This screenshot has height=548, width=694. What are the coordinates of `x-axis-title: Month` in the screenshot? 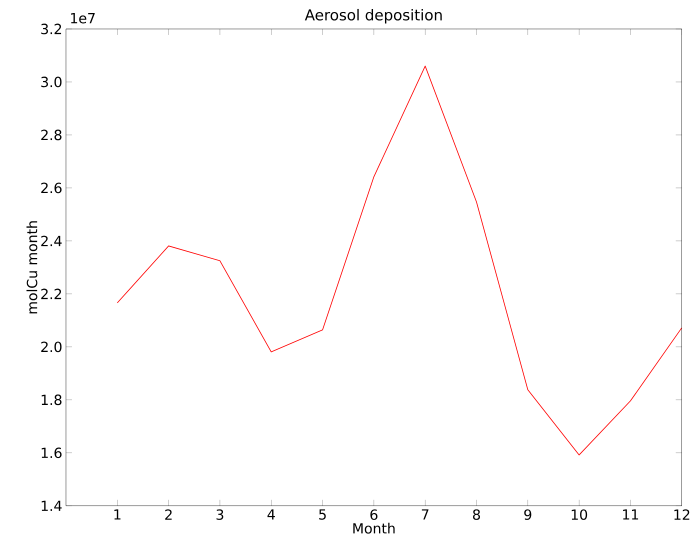 It's located at (374, 528).